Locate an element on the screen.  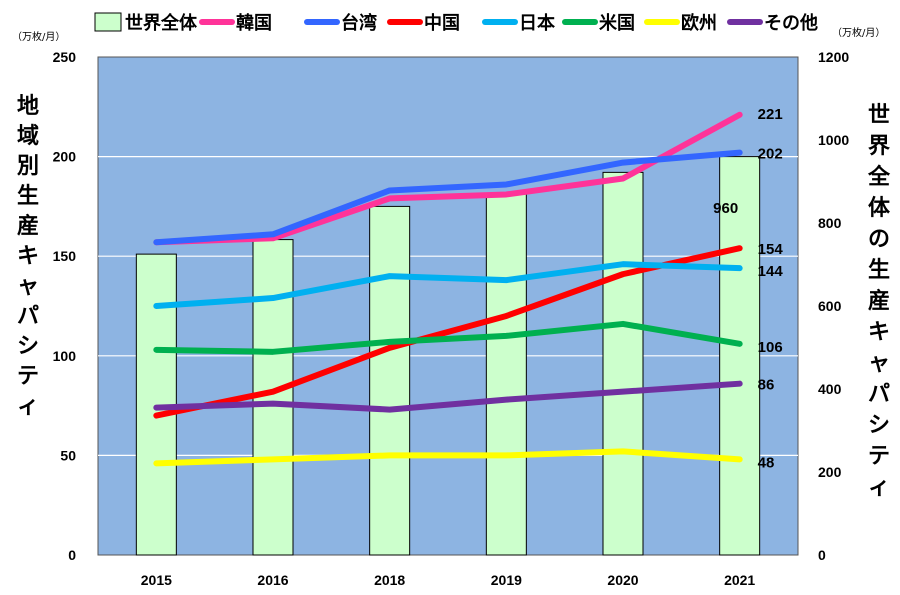
left-axis-label-char: 地 is located at coordinates (28, 106).